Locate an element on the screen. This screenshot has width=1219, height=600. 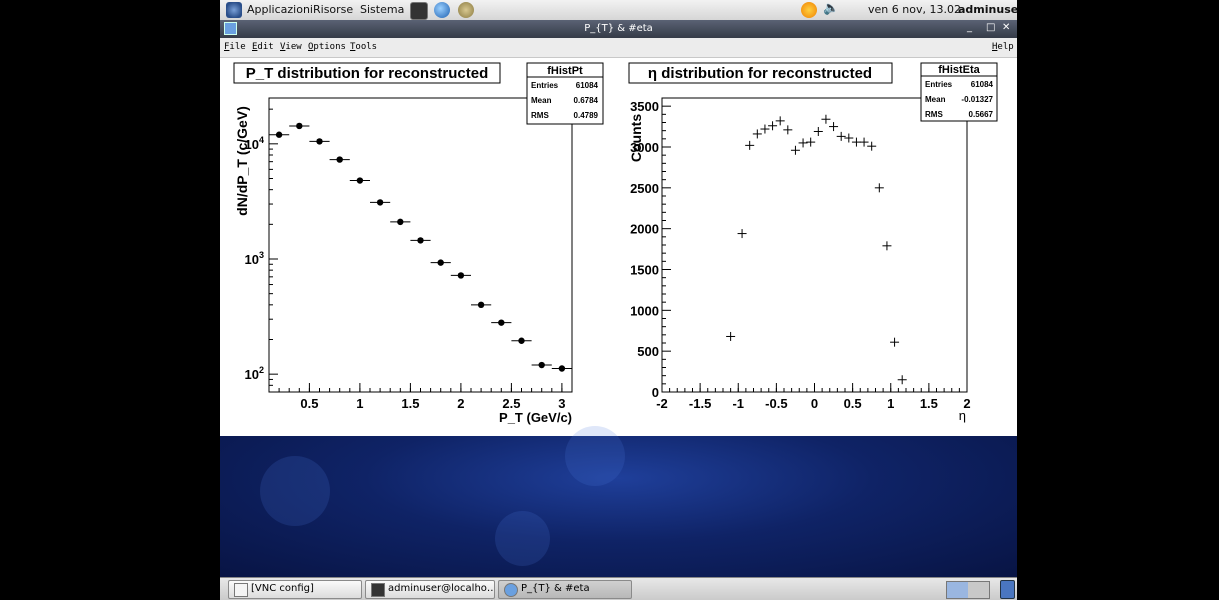
window-titlebar: P_{T} & #eta _ □ ✕ is located at coordinates (618, 29).